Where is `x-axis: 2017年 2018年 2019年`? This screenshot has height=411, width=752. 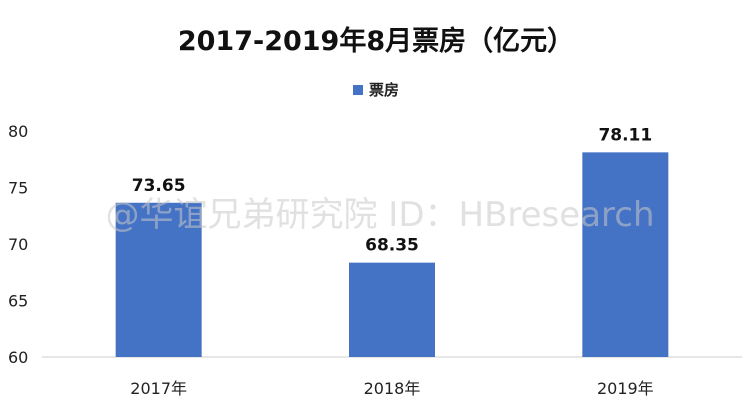
x-axis: 2017年 2018年 2019年 is located at coordinates (391, 388).